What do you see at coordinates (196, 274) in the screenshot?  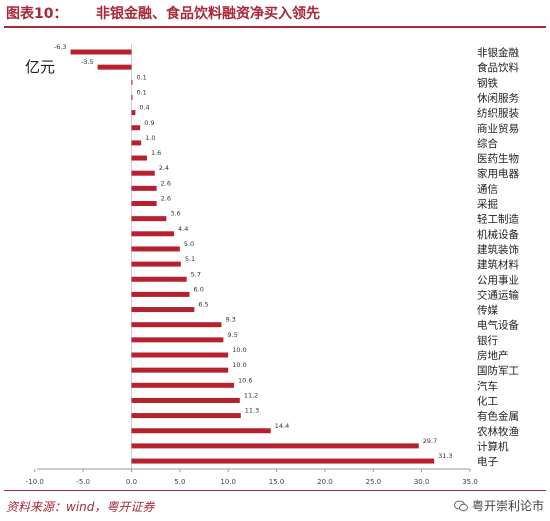 I see `data-label: 5.7` at bounding box center [196, 274].